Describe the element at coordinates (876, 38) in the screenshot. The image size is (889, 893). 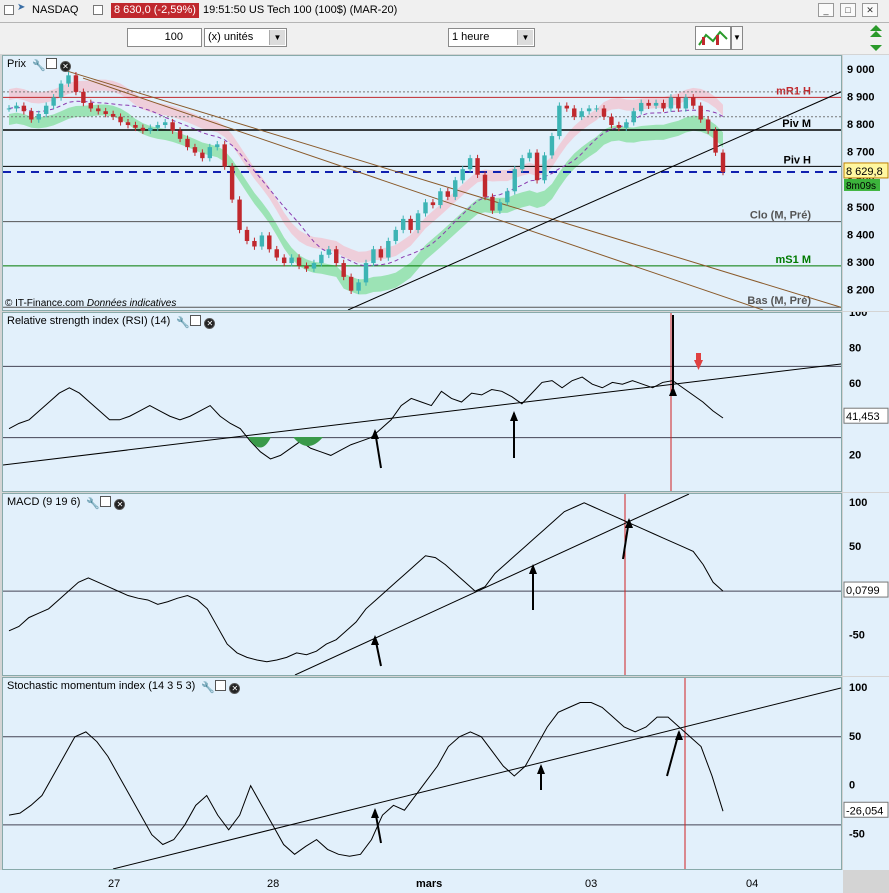
I see `sidebar-toggle` at that location.